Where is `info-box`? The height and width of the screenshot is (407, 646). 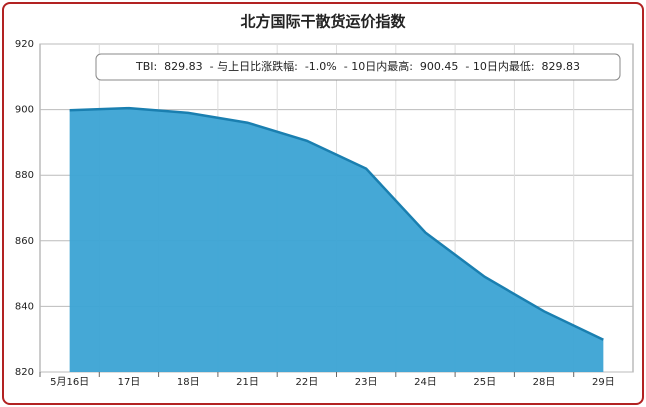
info-box is located at coordinates (358, 67).